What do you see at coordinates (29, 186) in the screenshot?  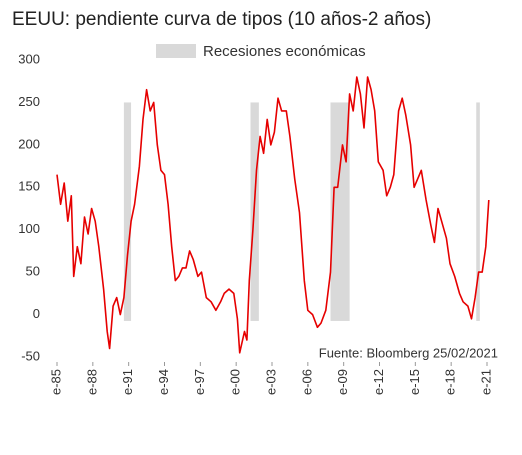 I see `y-tick-label: 150` at bounding box center [29, 186].